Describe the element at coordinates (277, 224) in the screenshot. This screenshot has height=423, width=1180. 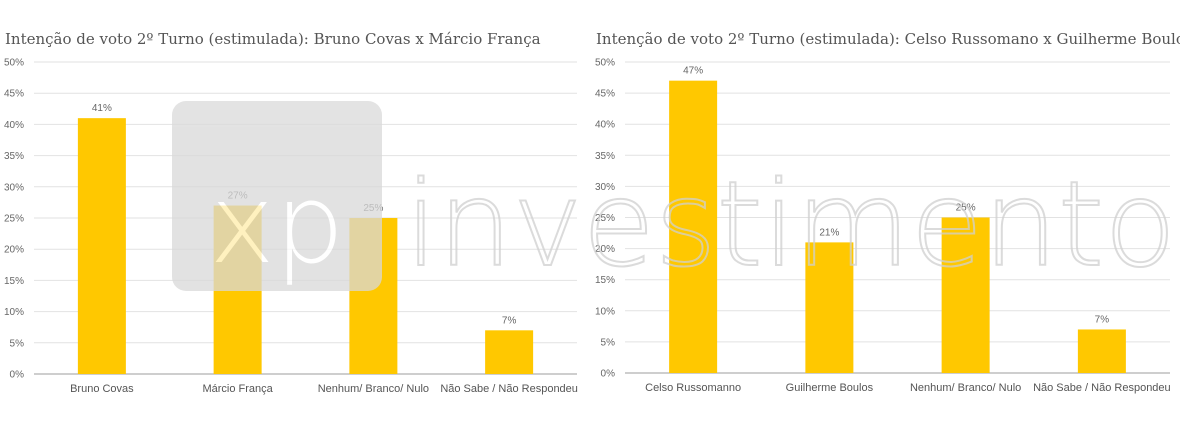
I see `xp-logo-text: xp` at that location.